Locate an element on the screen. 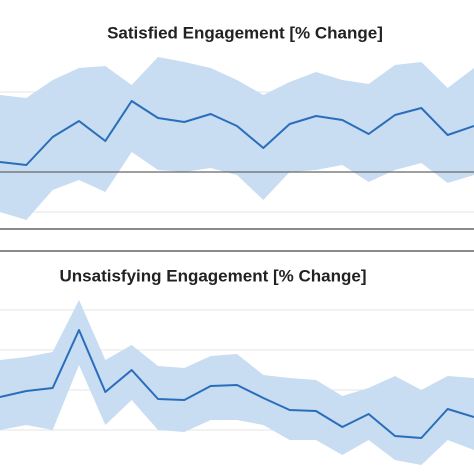 The height and width of the screenshot is (474, 474). chart-title: Unsatisfying Engagement [% Change] is located at coordinates (213, 275).